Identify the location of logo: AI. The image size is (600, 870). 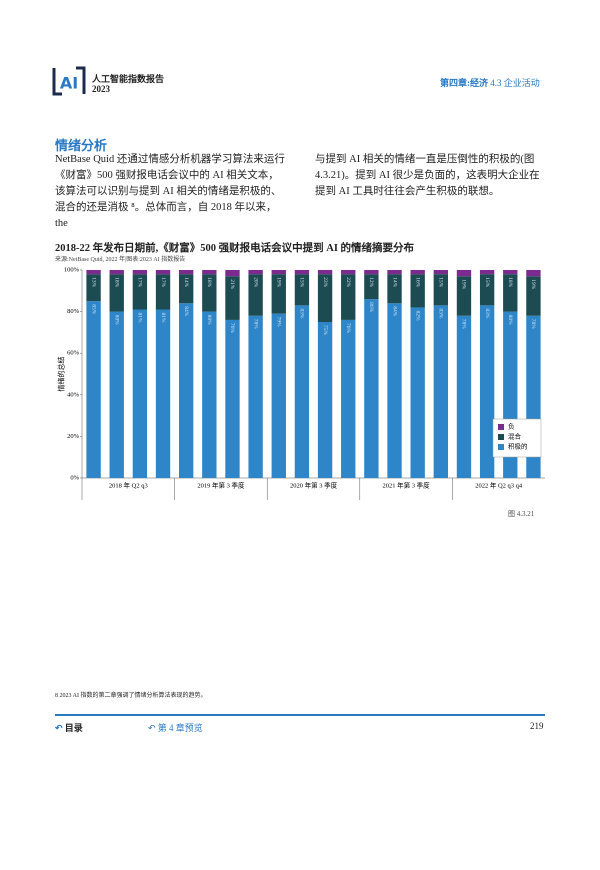
(69, 81).